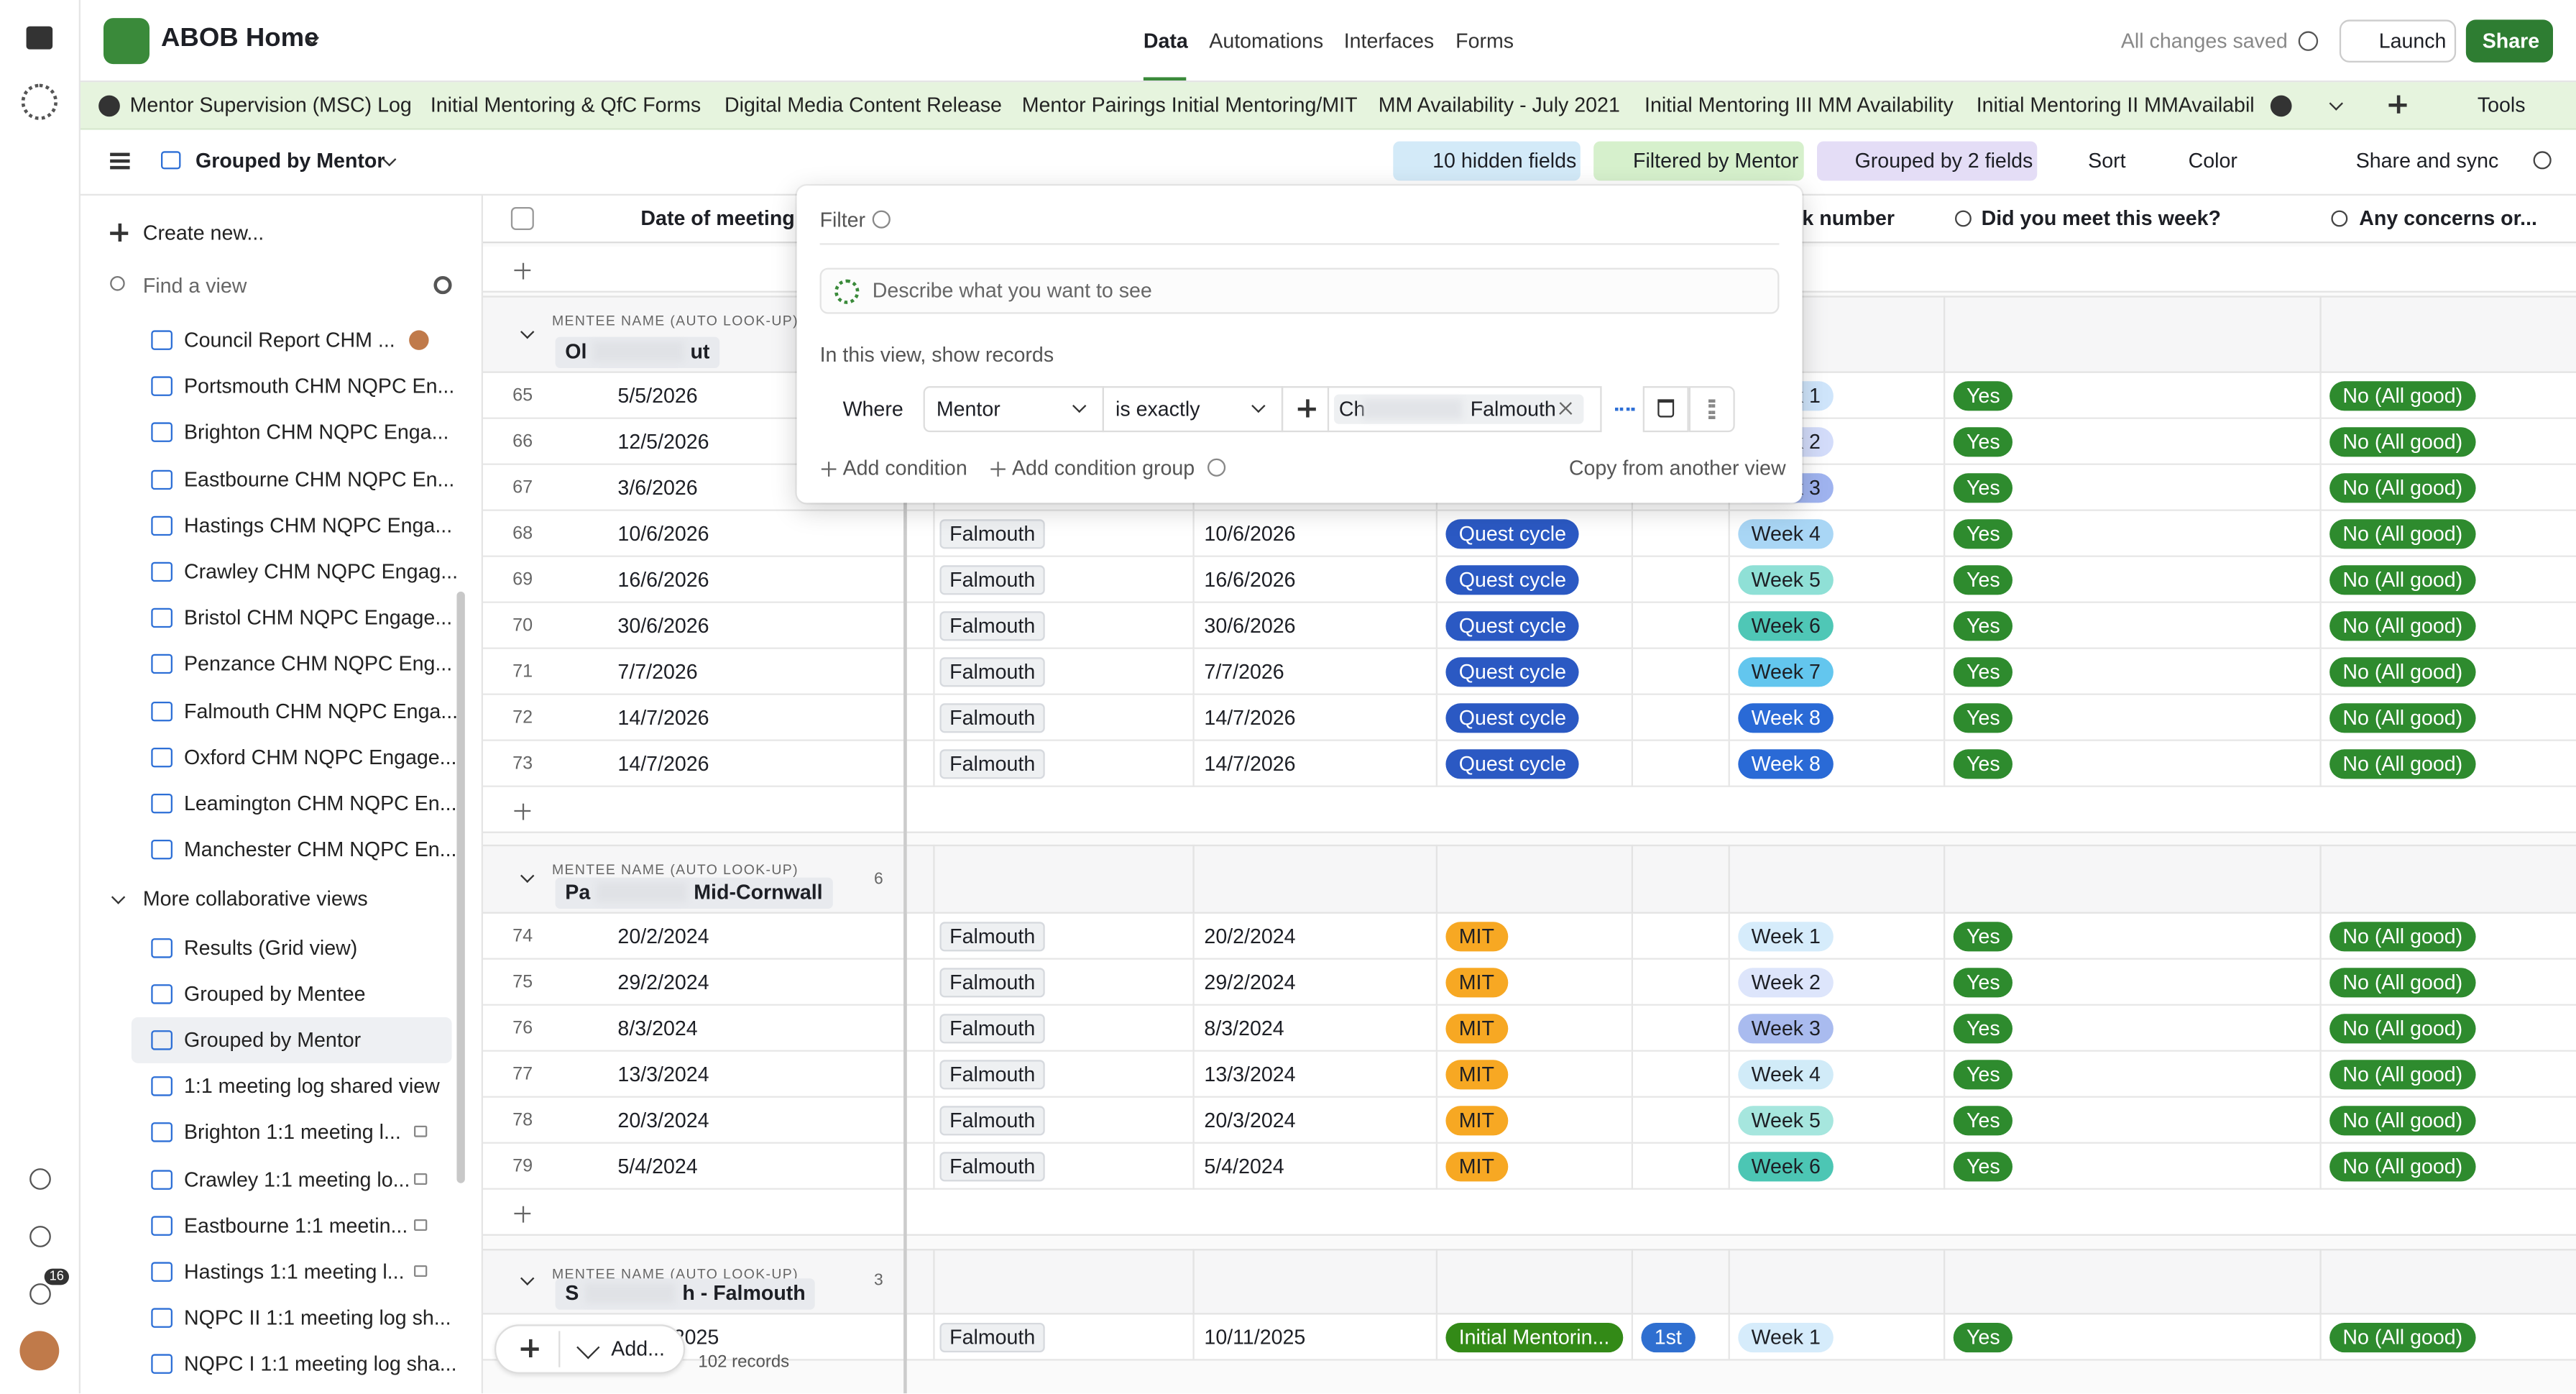 The width and height of the screenshot is (2576, 1394). What do you see at coordinates (239, 38) in the screenshot?
I see `base-name: ABOB Home` at bounding box center [239, 38].